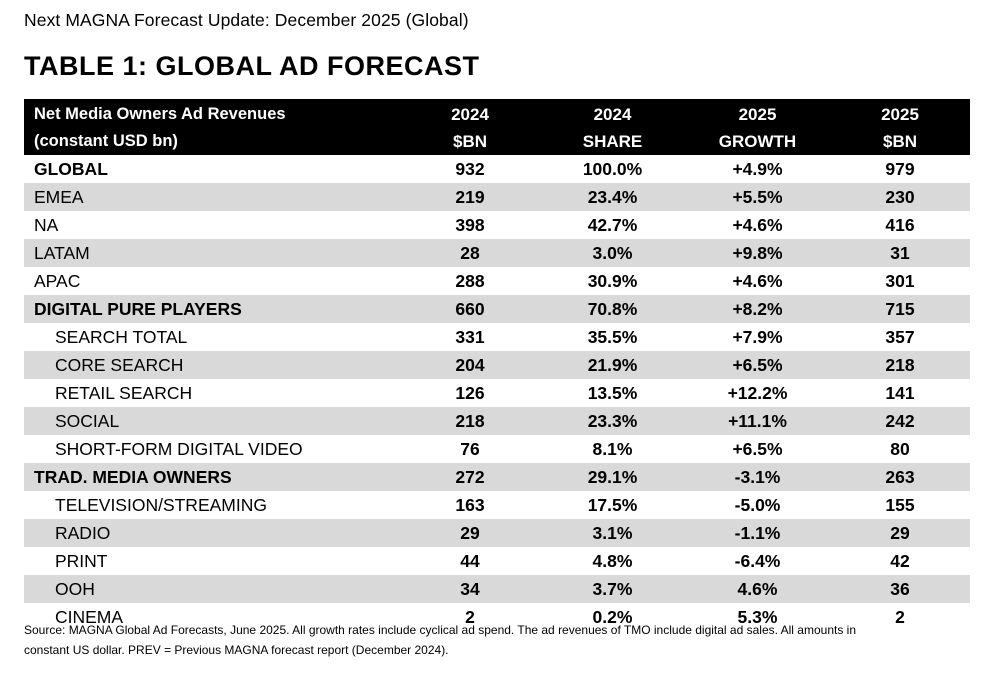  I want to click on column-header-2024-bn-unit: $BN, so click(469, 141).